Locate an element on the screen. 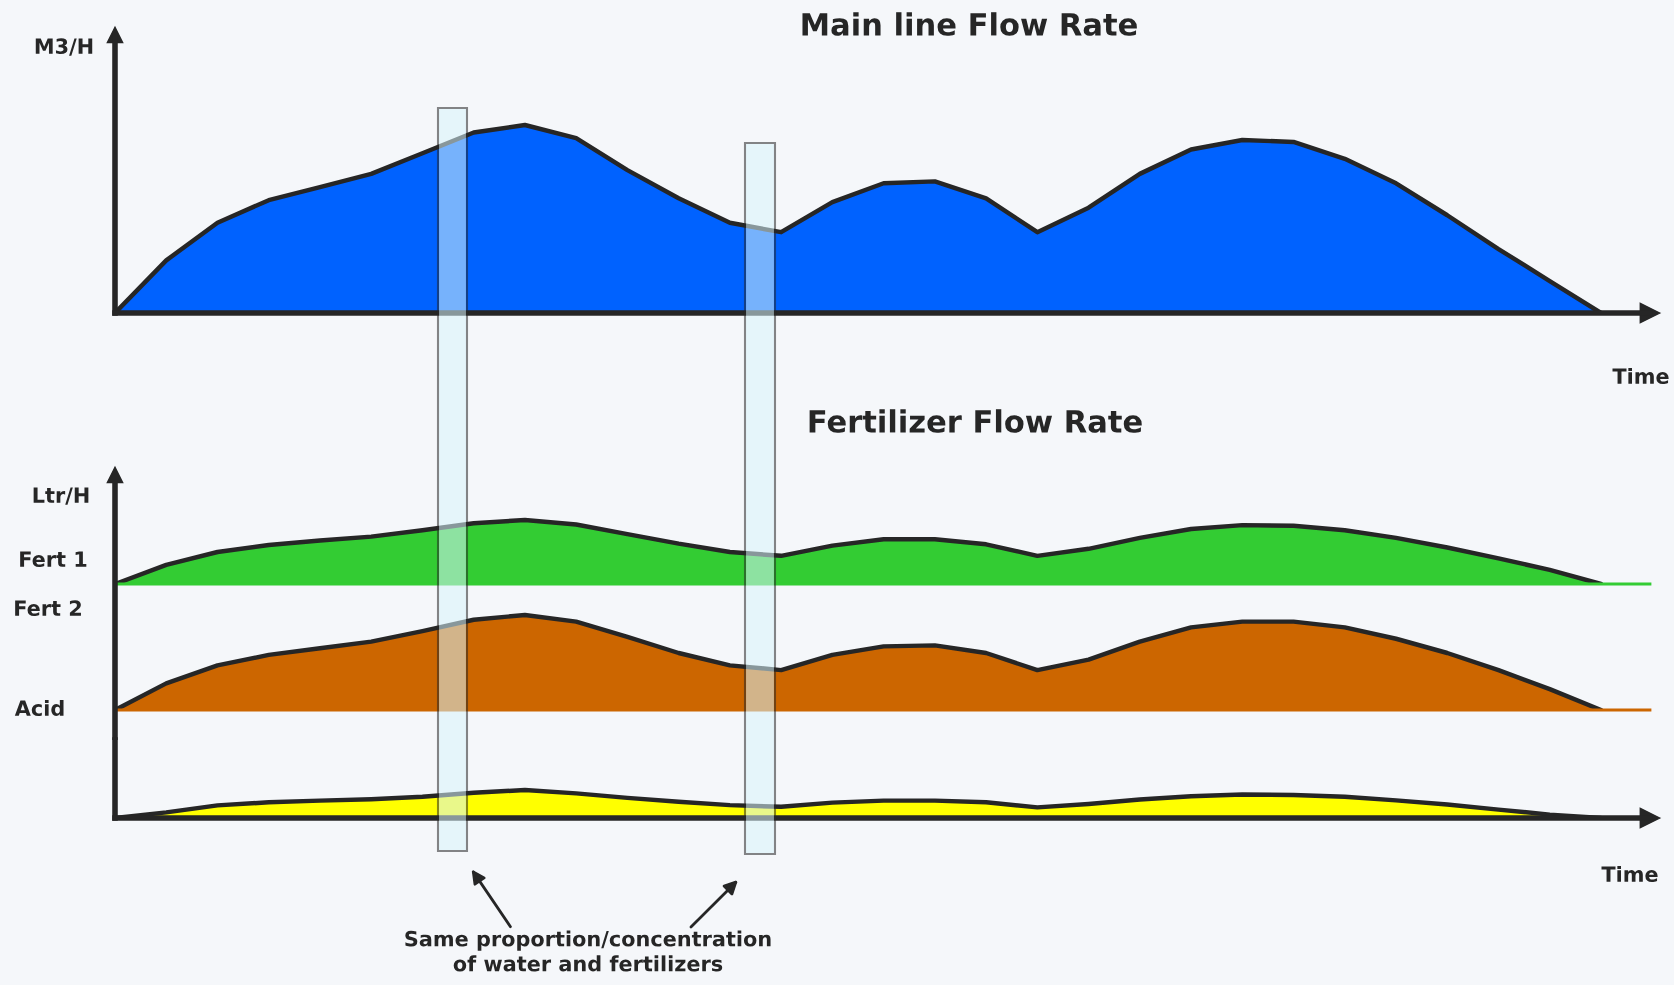  y-axis-title: M3/H is located at coordinates (64, 47).